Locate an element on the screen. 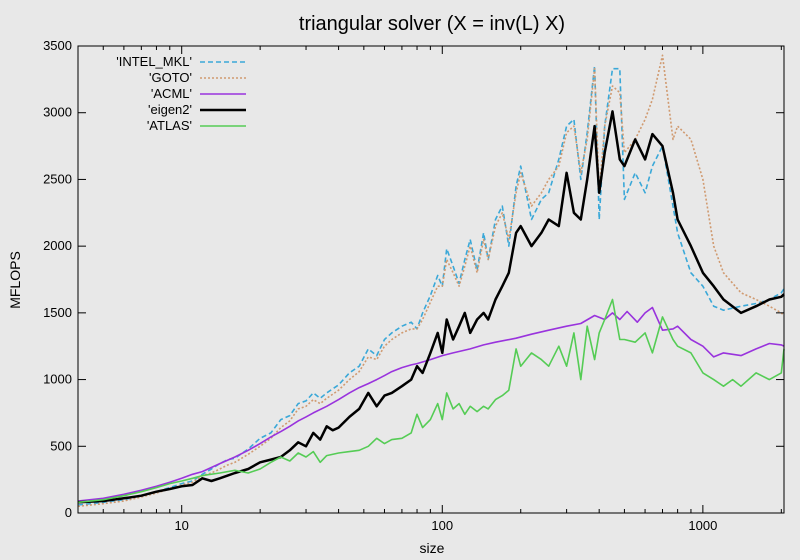  legend-label-1: 'GOTO' is located at coordinates (170, 77).